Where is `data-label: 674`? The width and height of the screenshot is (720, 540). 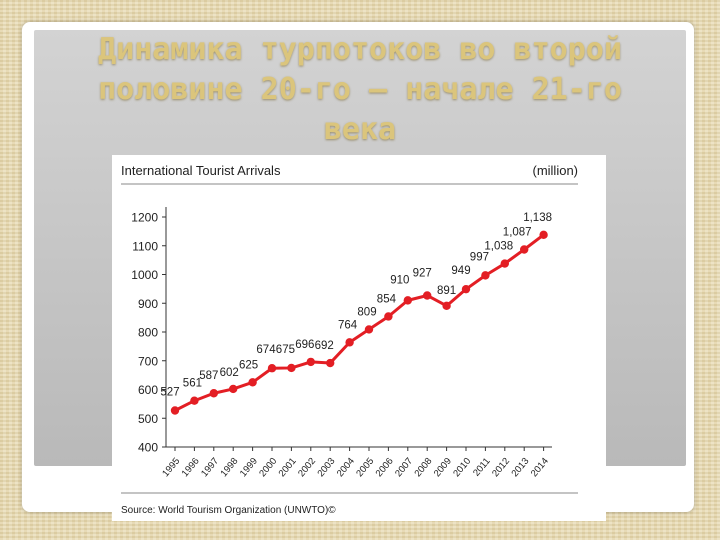 data-label: 674 is located at coordinates (266, 350).